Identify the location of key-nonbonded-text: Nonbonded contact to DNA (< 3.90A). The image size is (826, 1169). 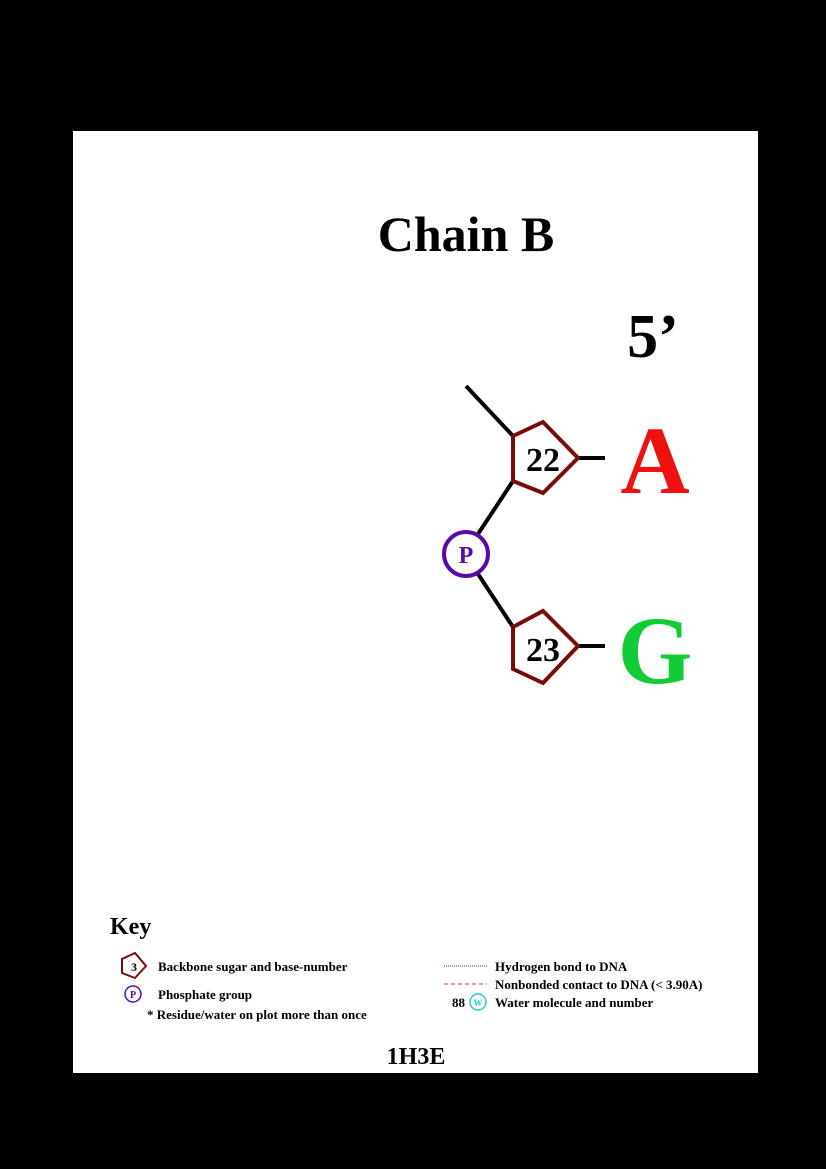
(598, 984).